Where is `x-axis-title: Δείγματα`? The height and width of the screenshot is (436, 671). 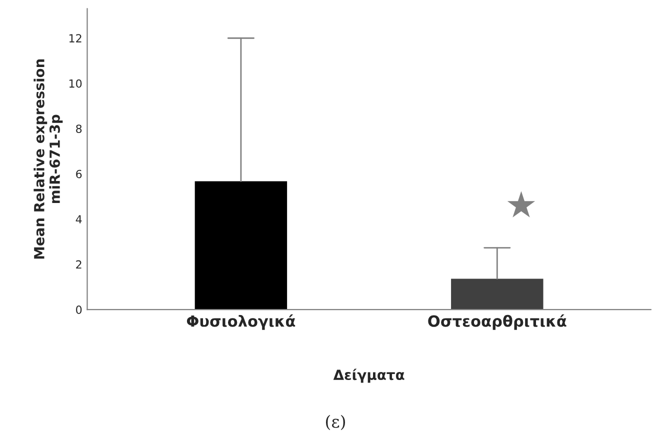
x-axis-title: Δείγματα is located at coordinates (368, 375).